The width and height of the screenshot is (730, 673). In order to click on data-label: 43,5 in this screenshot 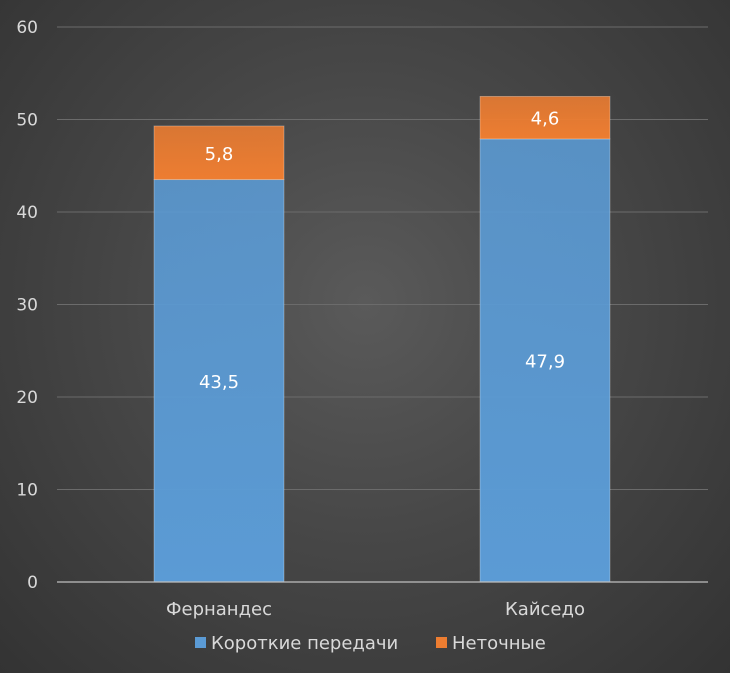, I will do `click(219, 382)`.